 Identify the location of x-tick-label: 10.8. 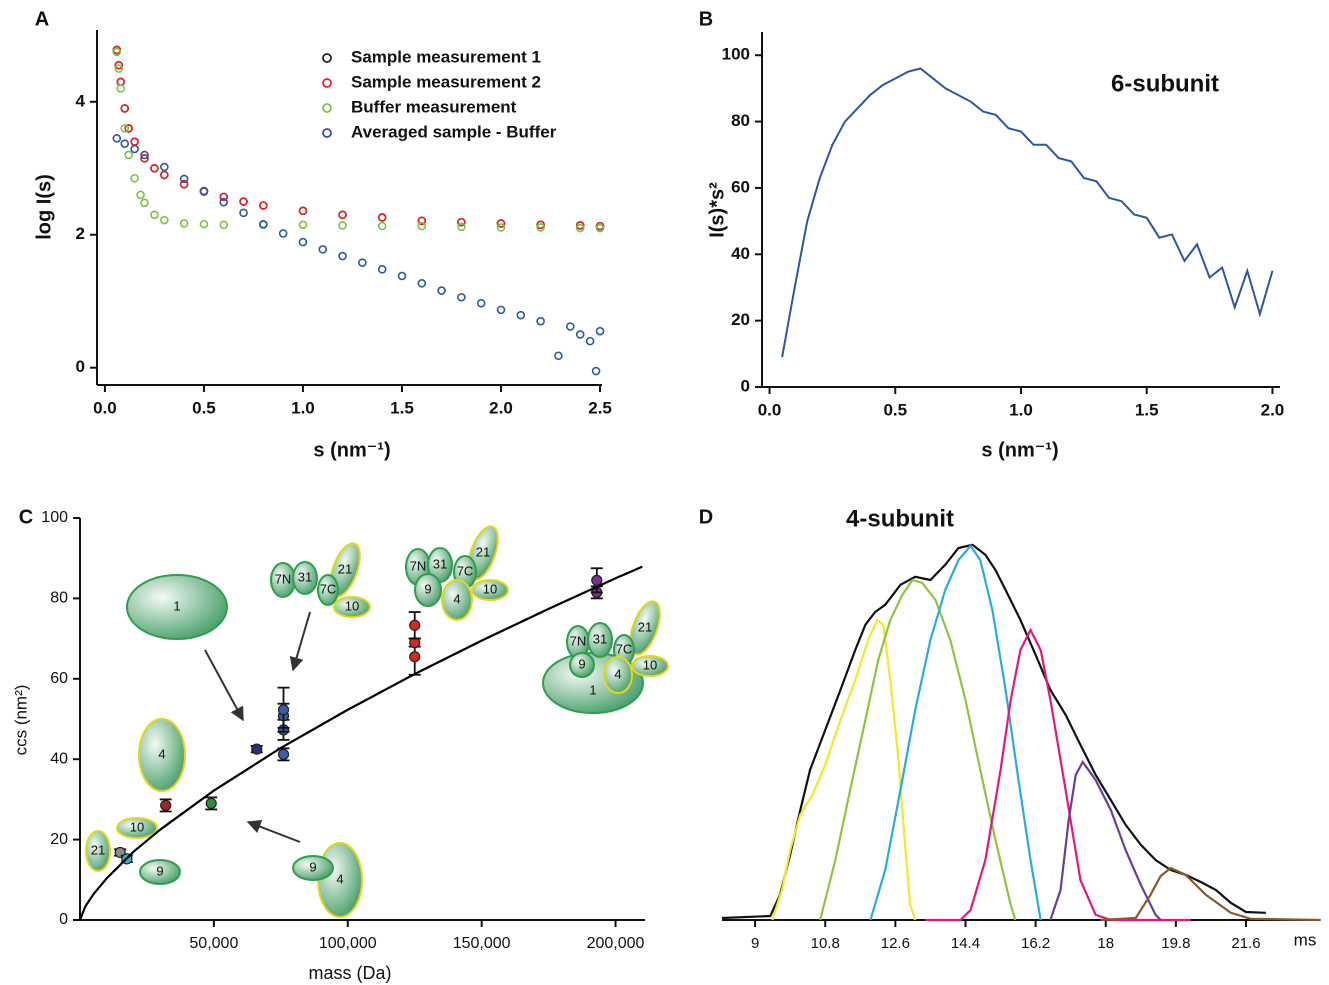
(825, 943).